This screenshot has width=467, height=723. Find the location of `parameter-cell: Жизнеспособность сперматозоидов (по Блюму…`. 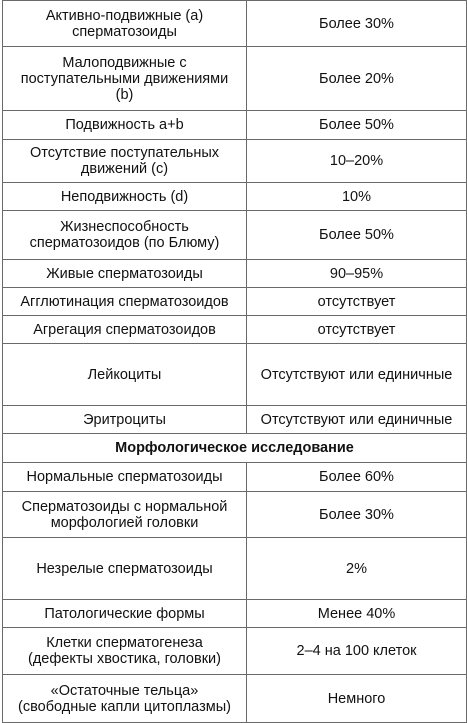

parameter-cell: Жизнеспособность сперматозоидов (по Блюму… is located at coordinates (124, 235).